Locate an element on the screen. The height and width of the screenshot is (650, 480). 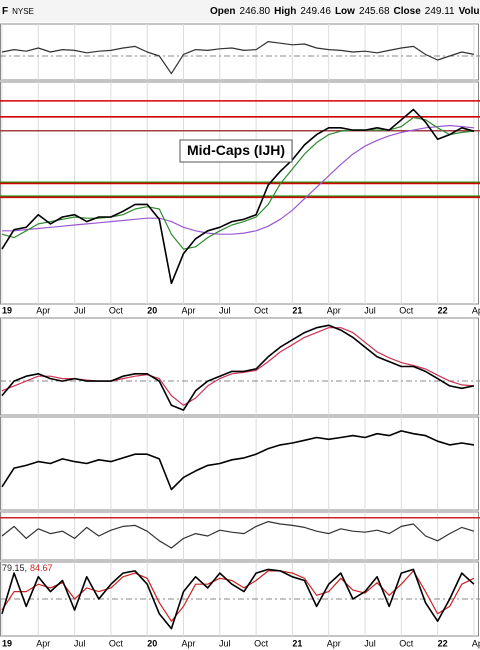
quote-label: Volume is located at coordinates (469, 11).